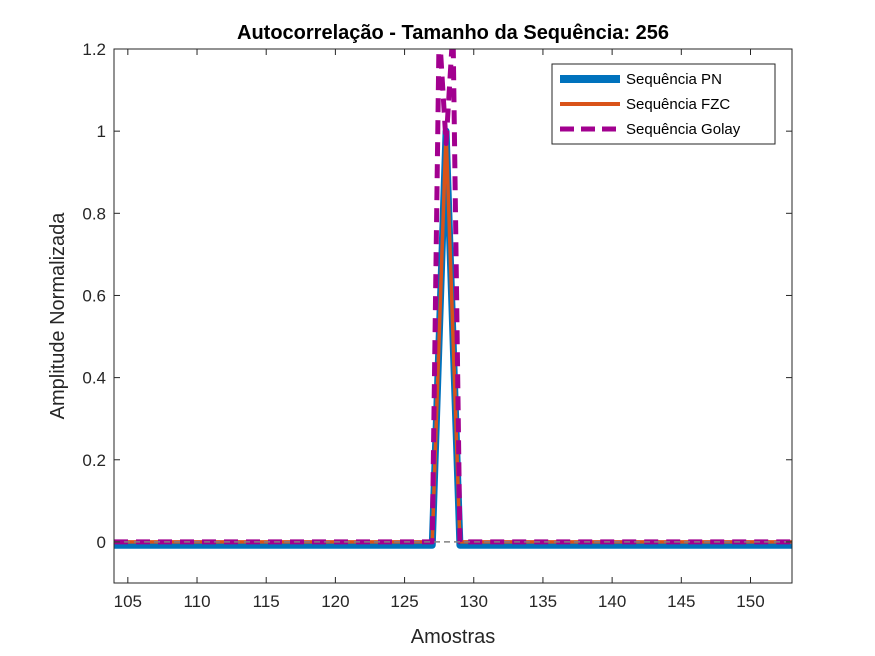 The width and height of the screenshot is (875, 656). What do you see at coordinates (58, 316) in the screenshot?
I see `y-axis-label: Amplitude Normalizada` at bounding box center [58, 316].